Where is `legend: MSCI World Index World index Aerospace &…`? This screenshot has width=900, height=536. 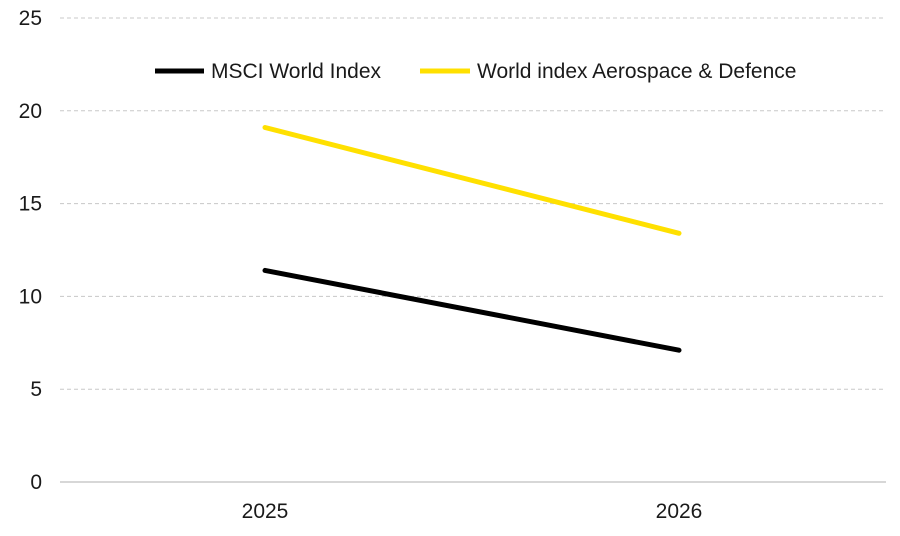 legend: MSCI World Index World index Aerospace &… is located at coordinates (475, 71).